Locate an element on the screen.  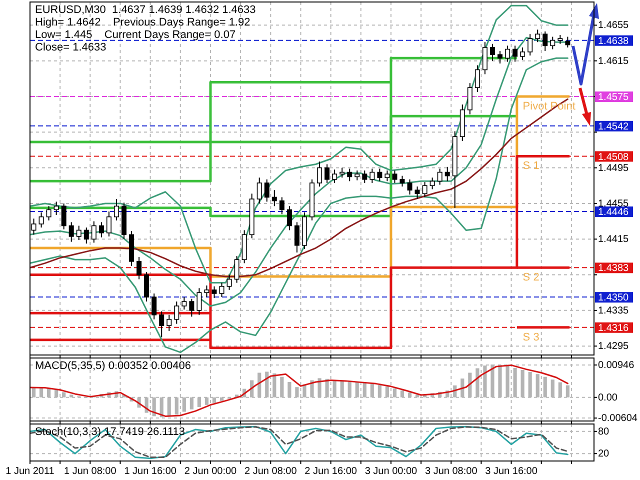
chart-title: MACD(5,35,5) 0.00352 0.00406 is located at coordinates (113, 366).